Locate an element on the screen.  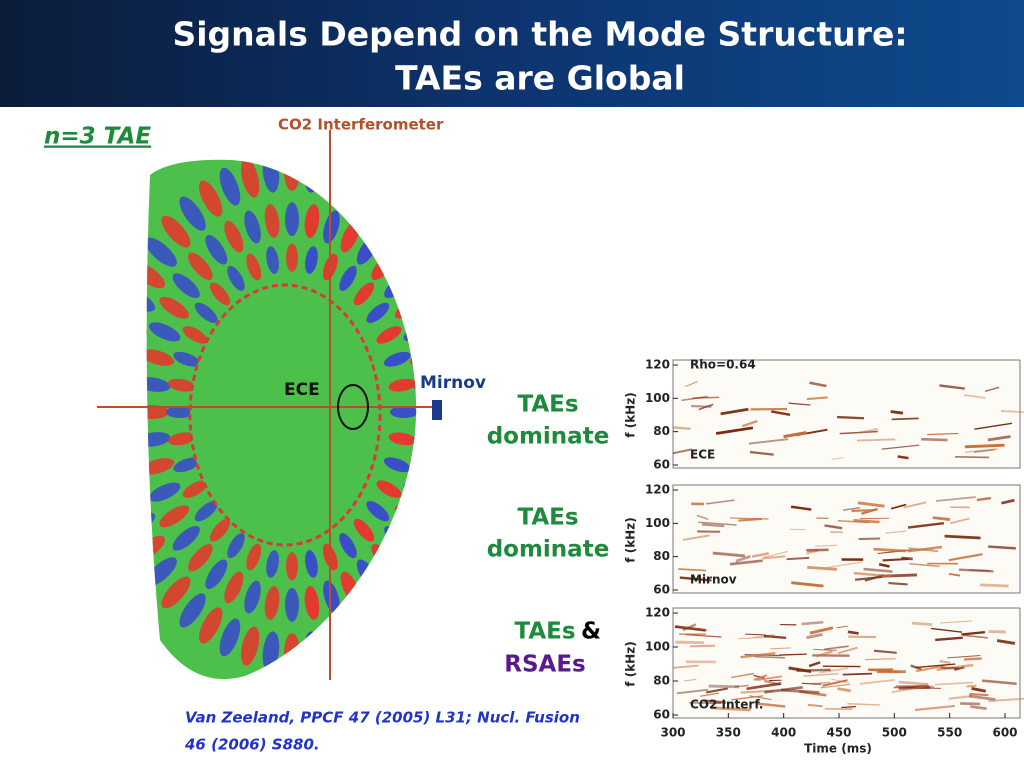
panel-label: Mirnov is located at coordinates (713, 580).